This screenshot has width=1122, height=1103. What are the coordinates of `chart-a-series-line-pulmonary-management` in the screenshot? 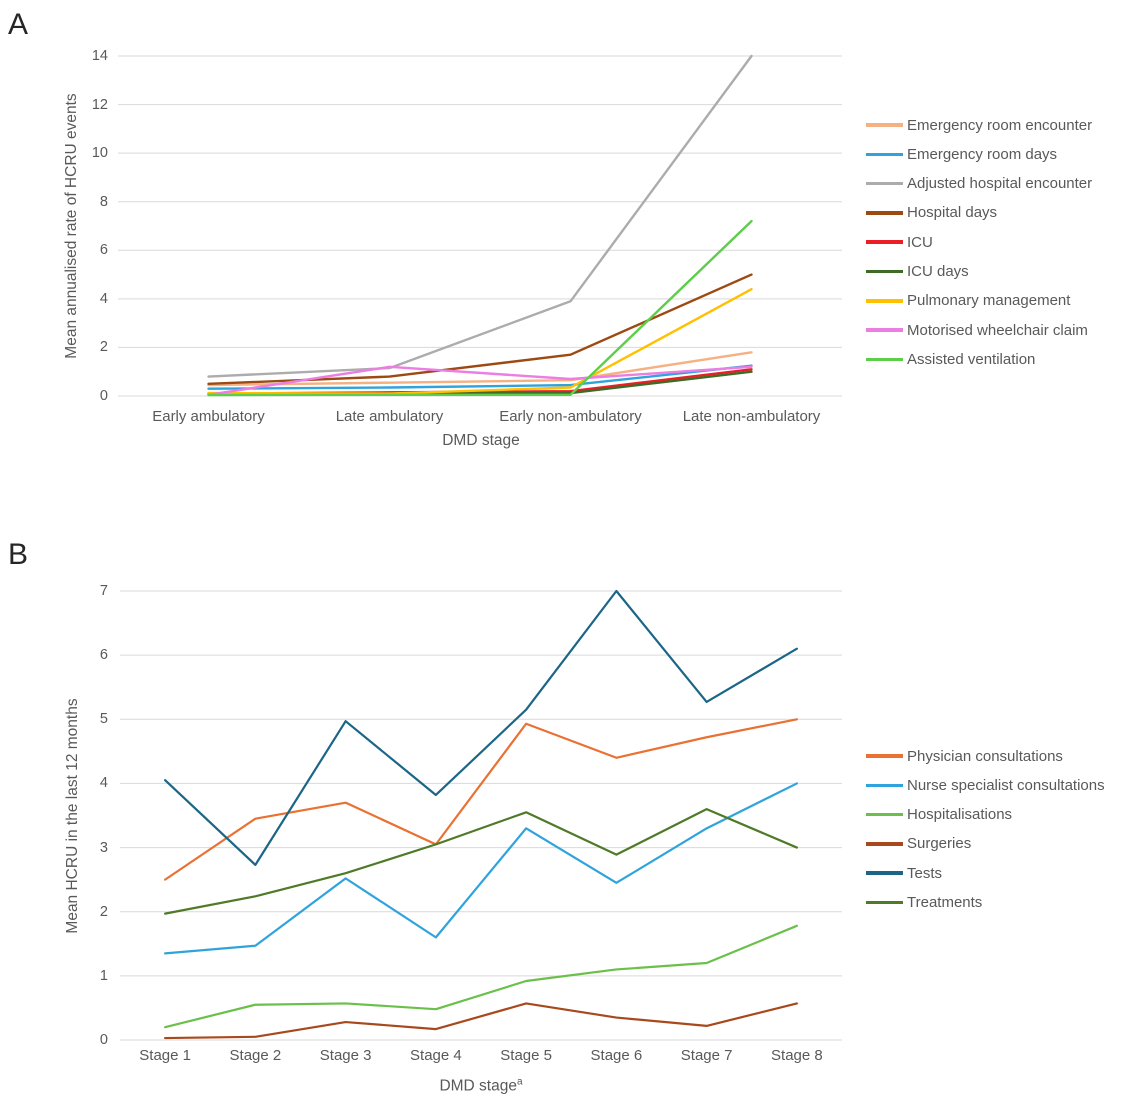 It's located at (480, 341).